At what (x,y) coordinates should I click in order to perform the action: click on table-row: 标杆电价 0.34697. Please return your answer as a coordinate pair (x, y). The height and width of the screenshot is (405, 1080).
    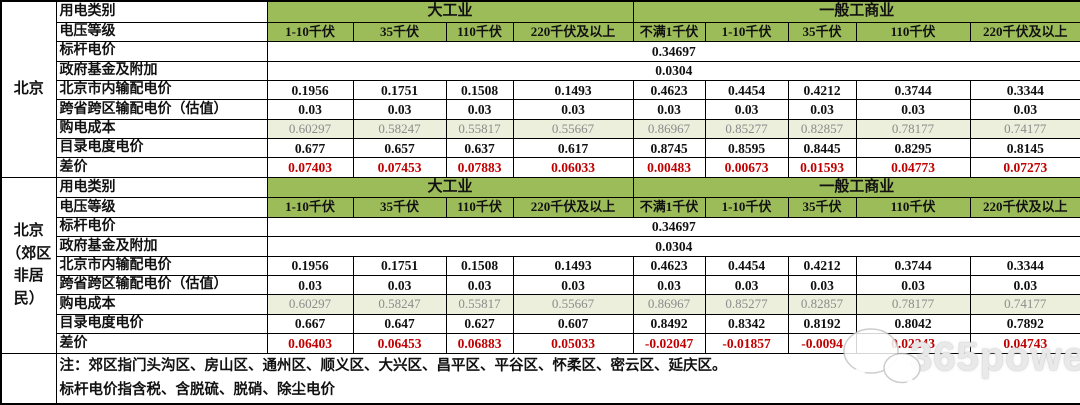
    Looking at the image, I should click on (540, 227).